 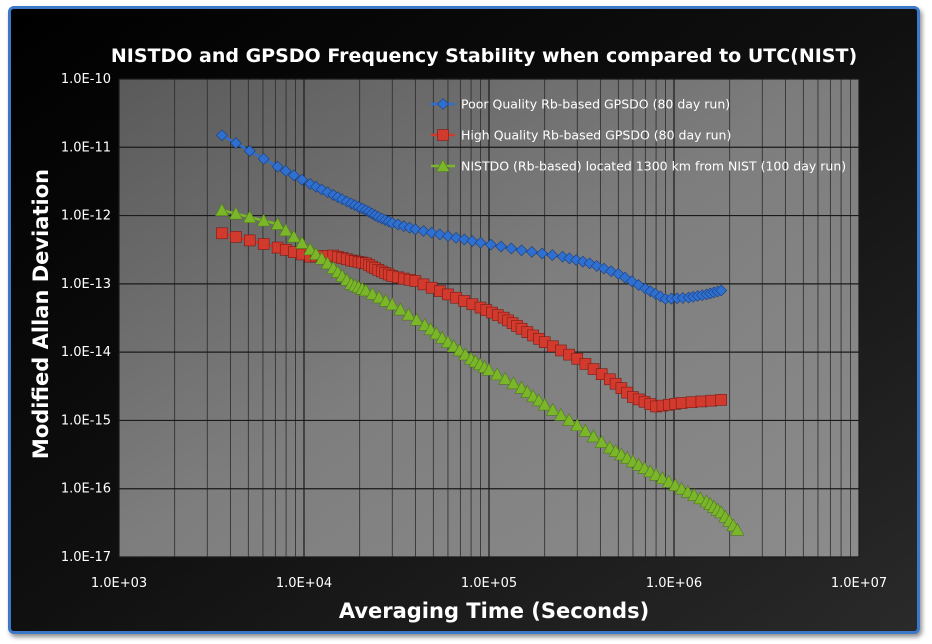 I want to click on y-axis-title: Modified Allan Deviation, so click(x=41, y=314).